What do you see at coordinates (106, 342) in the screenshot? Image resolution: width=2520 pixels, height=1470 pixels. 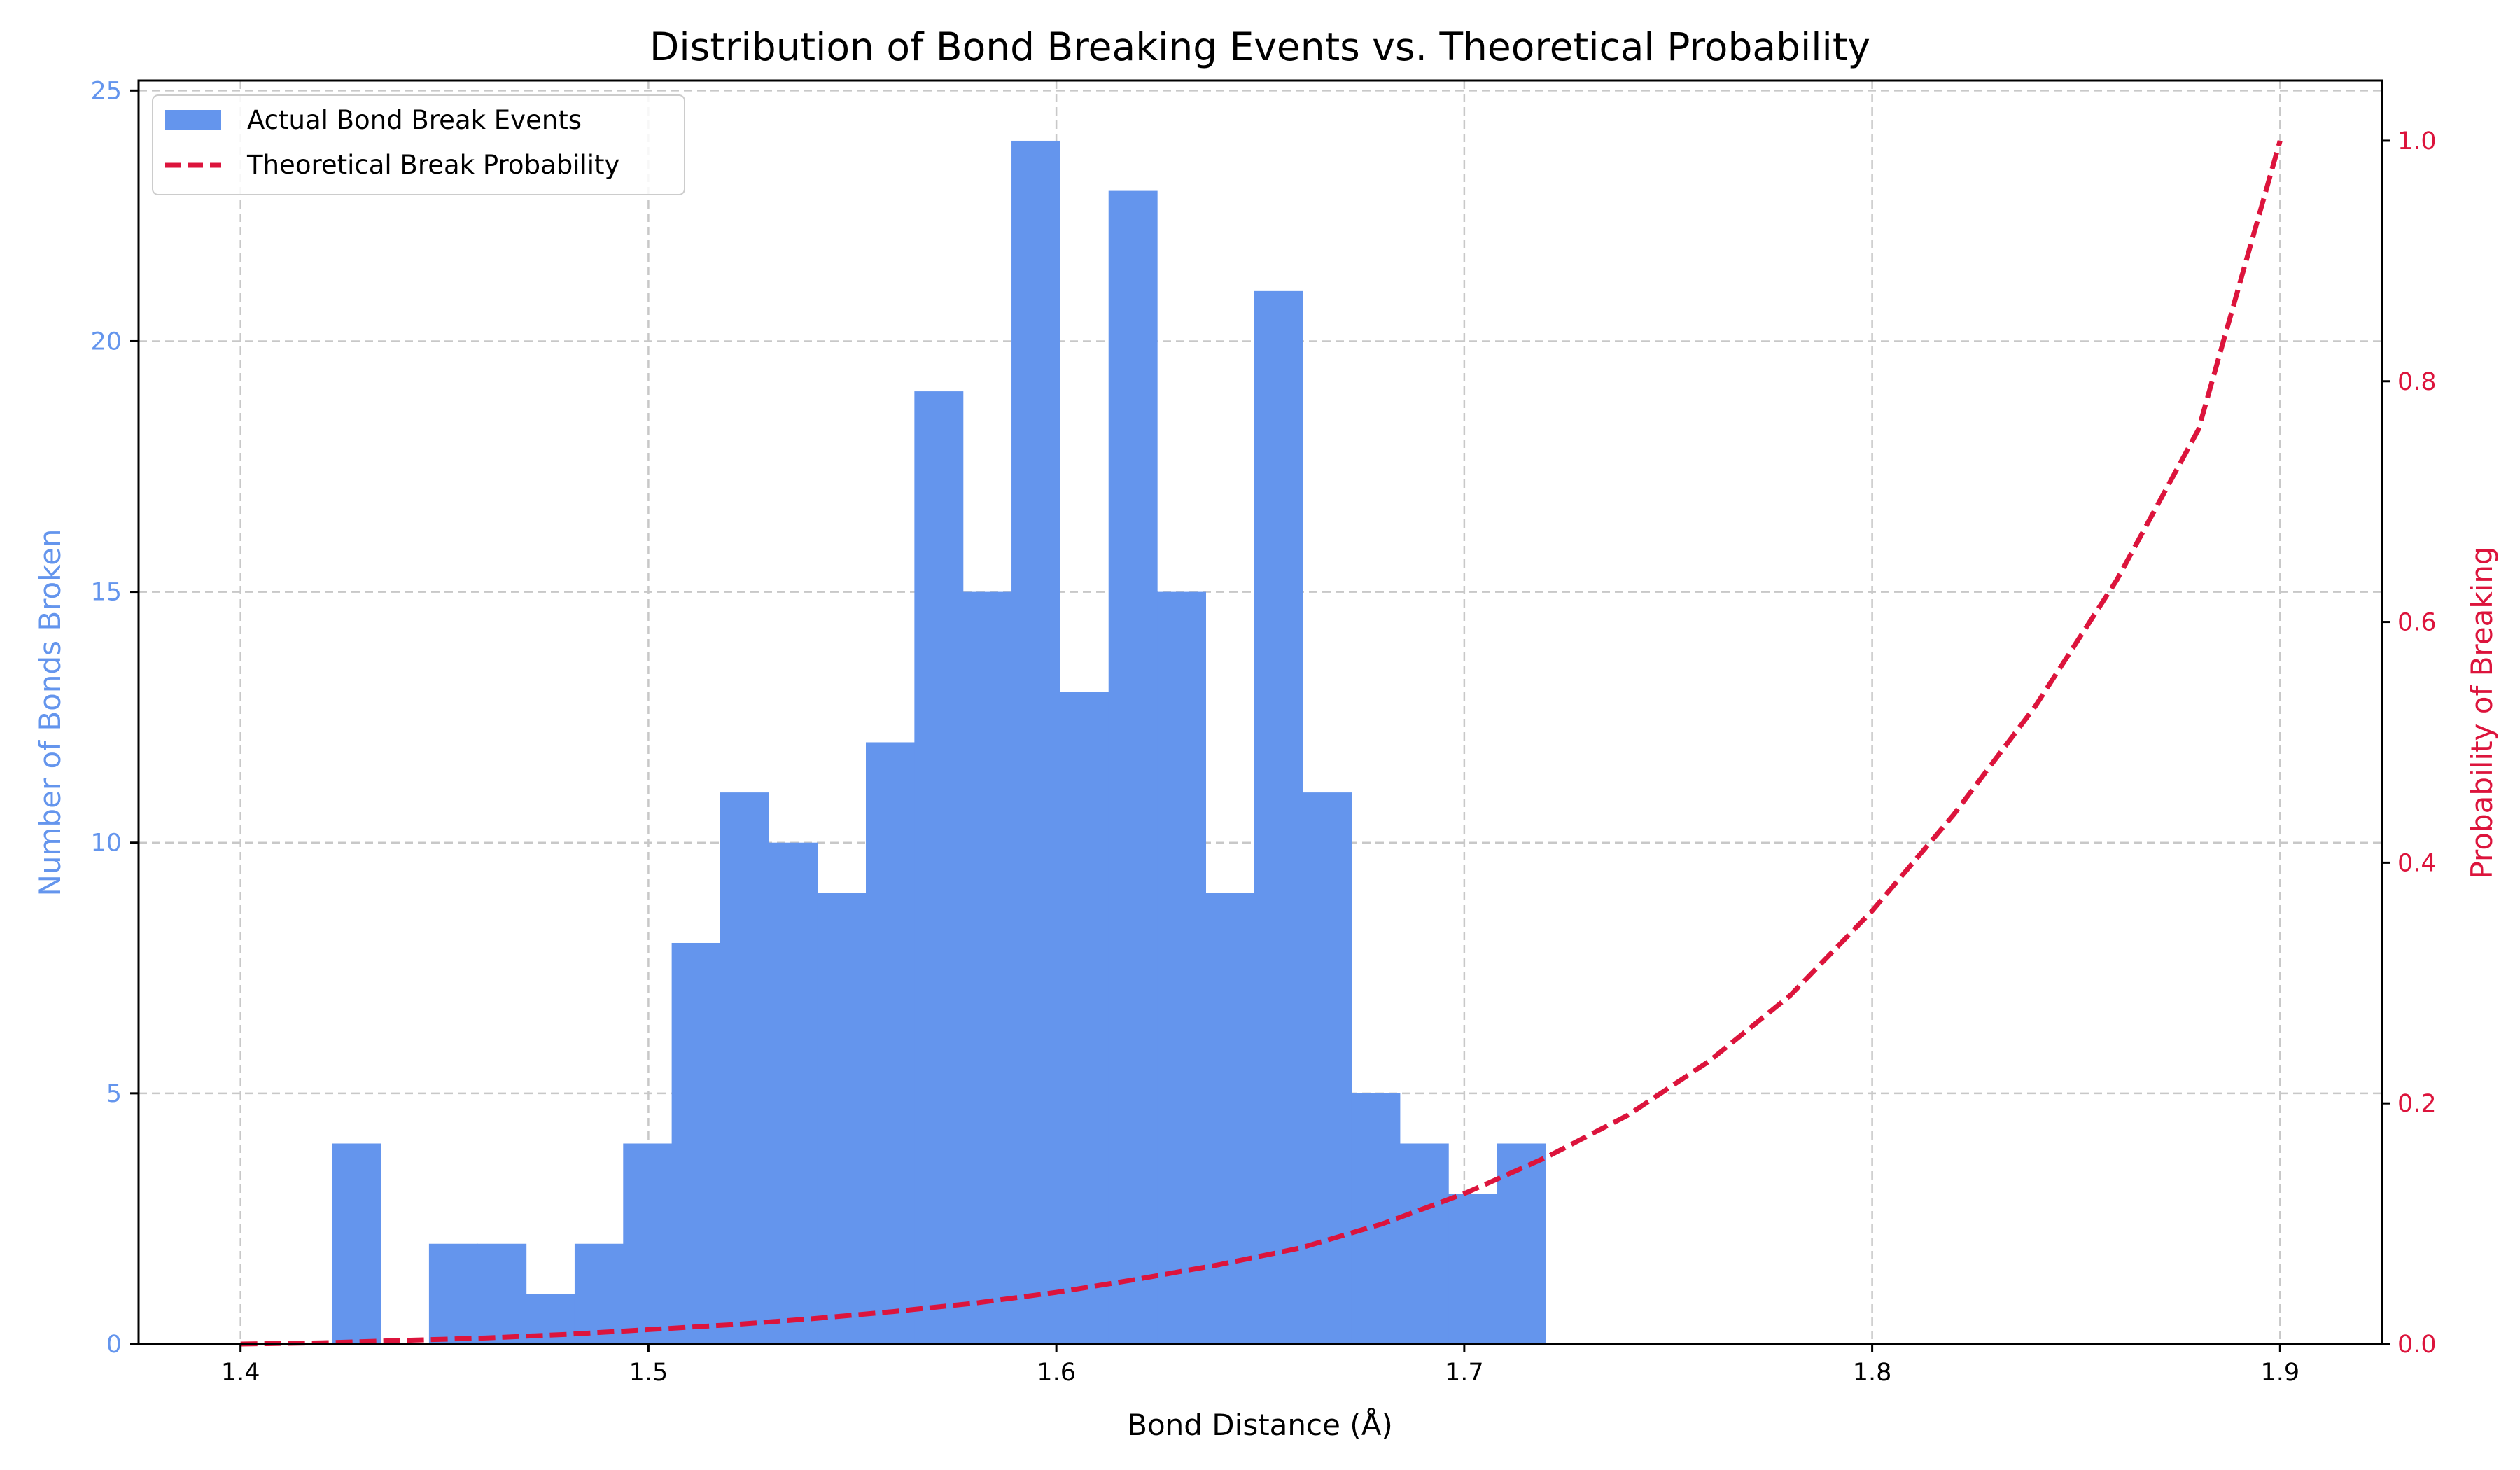 I see `y-left-tick-label: 20` at bounding box center [106, 342].